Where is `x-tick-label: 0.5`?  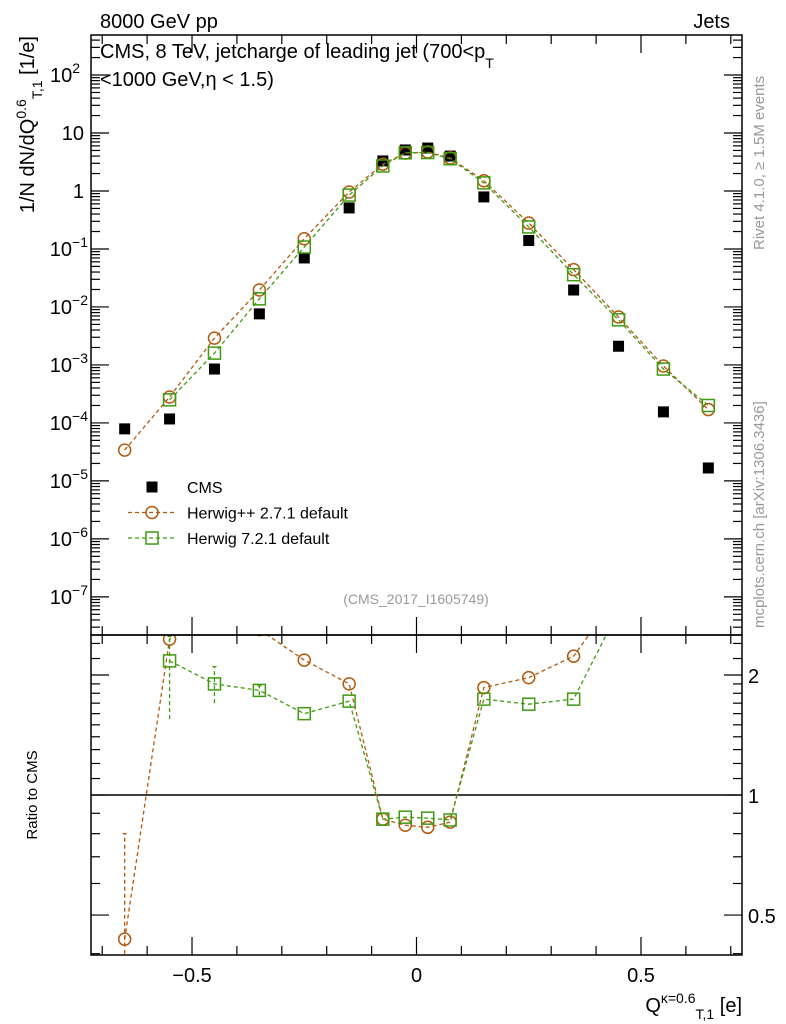 x-tick-label: 0.5 is located at coordinates (641, 976).